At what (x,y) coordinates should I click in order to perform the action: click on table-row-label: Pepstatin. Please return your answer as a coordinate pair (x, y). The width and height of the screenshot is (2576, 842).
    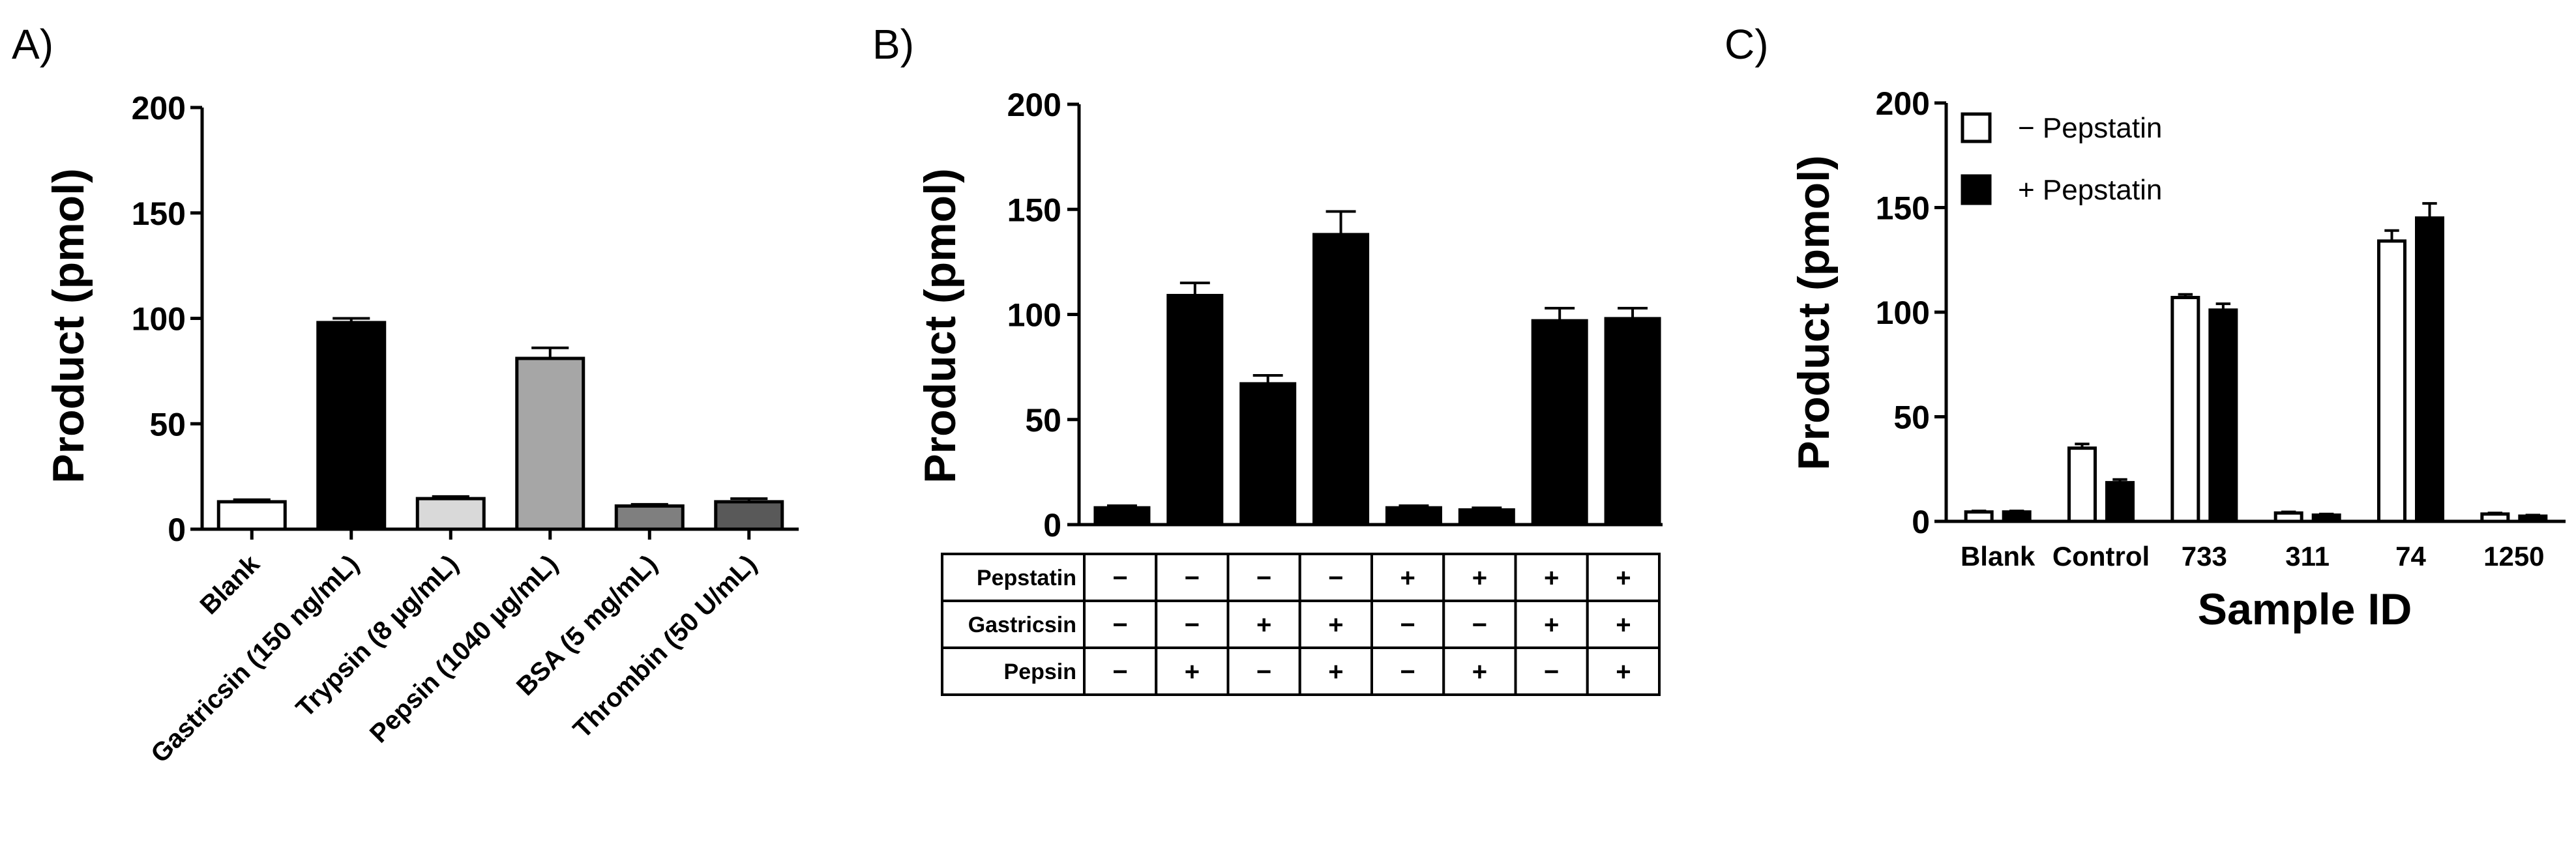
    Looking at the image, I should click on (1026, 578).